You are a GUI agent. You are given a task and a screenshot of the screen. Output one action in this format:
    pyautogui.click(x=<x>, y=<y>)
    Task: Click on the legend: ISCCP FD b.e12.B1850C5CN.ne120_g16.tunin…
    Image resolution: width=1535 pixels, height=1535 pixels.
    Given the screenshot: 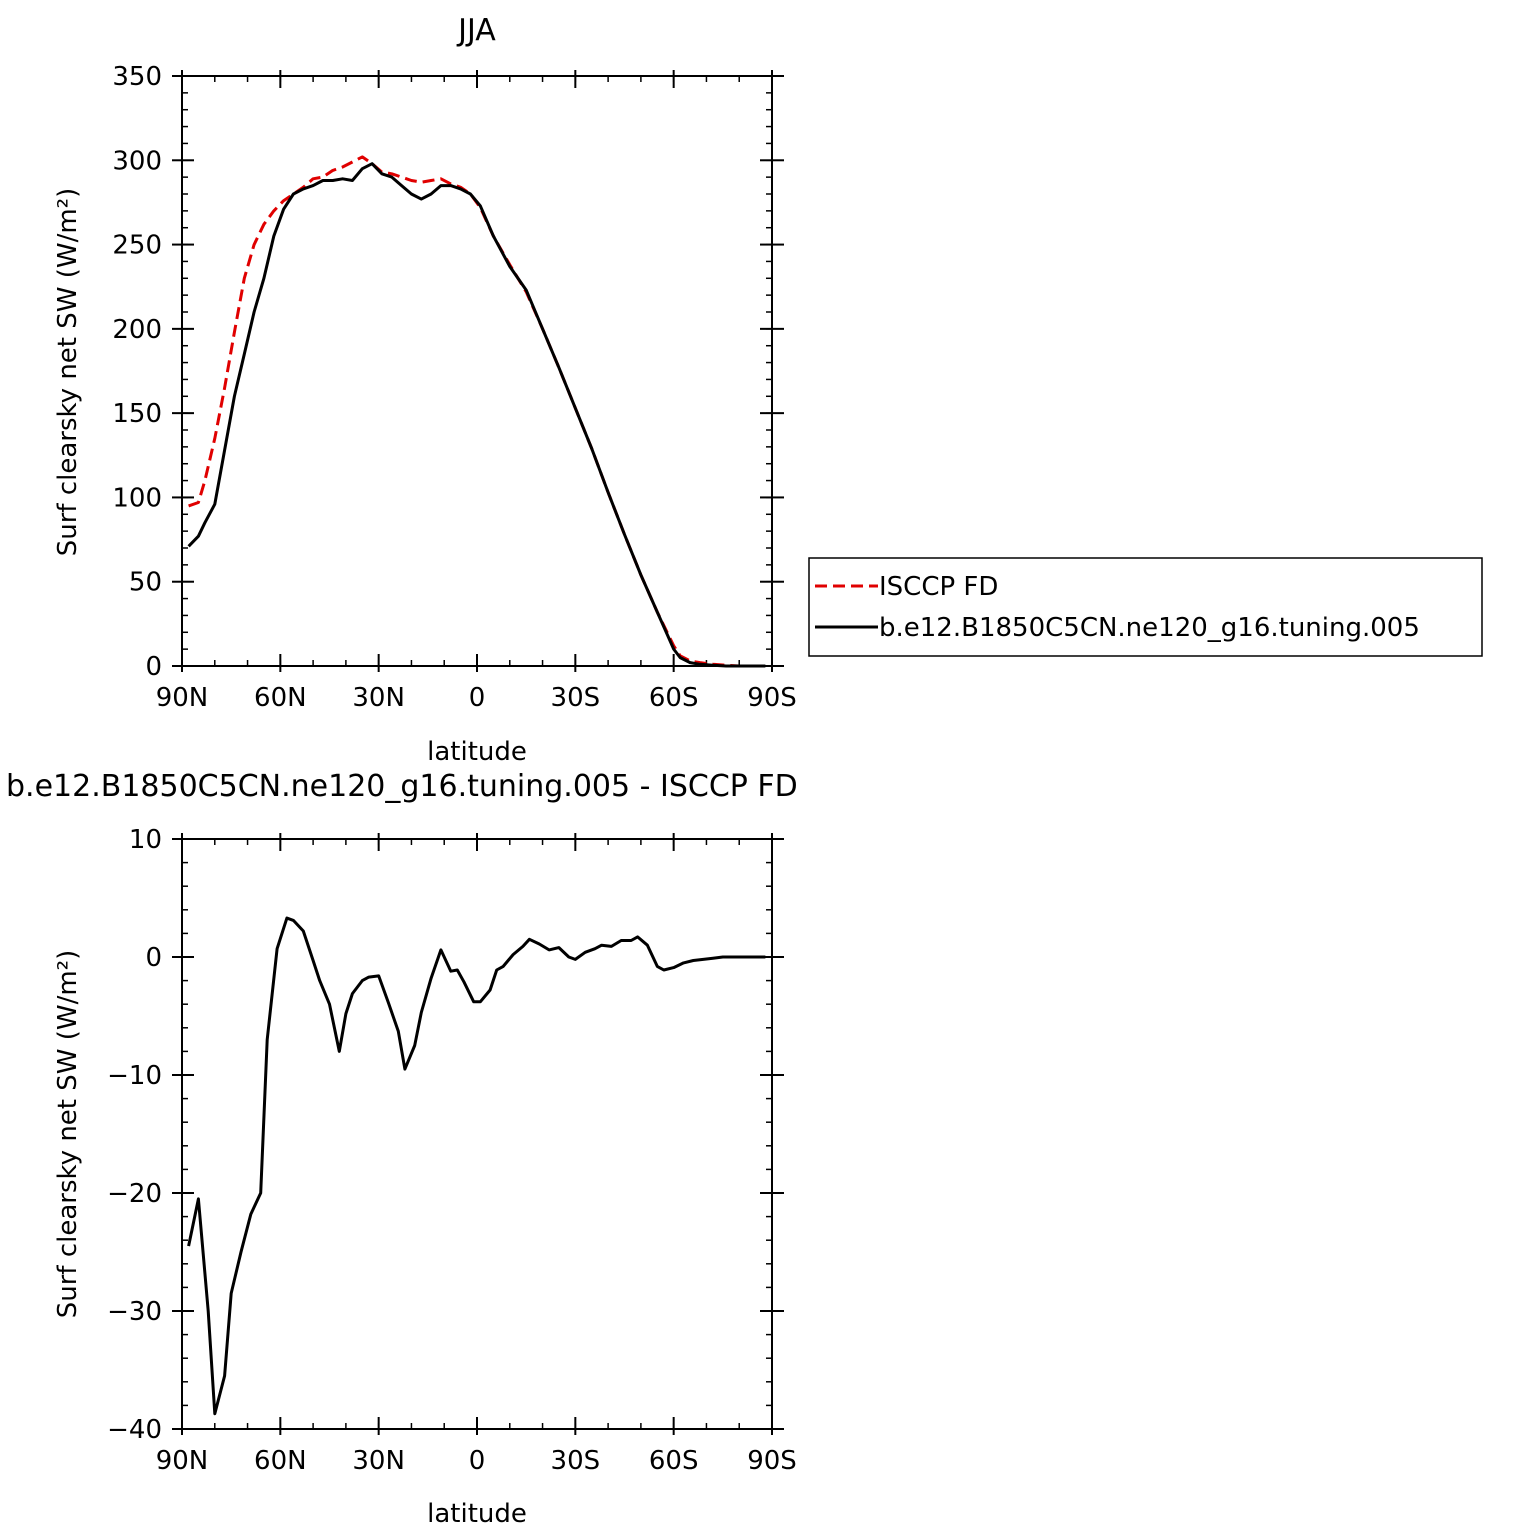 What is the action you would take?
    pyautogui.click(x=1145, y=607)
    